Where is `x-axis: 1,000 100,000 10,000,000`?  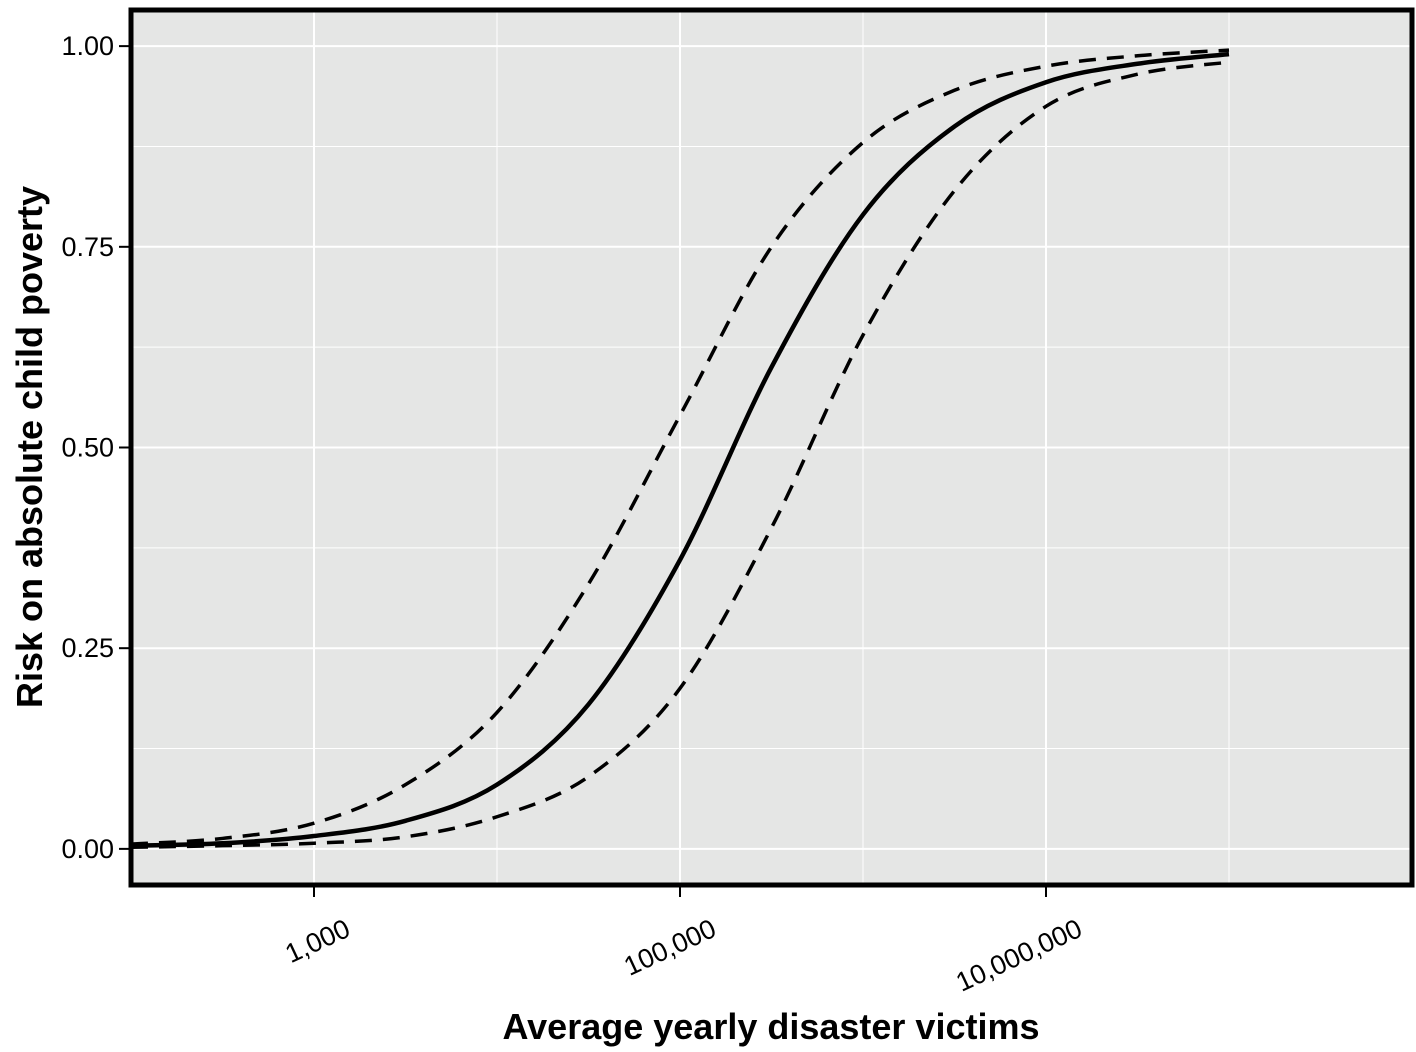 x-axis: 1,000 100,000 10,000,000 is located at coordinates (684, 942).